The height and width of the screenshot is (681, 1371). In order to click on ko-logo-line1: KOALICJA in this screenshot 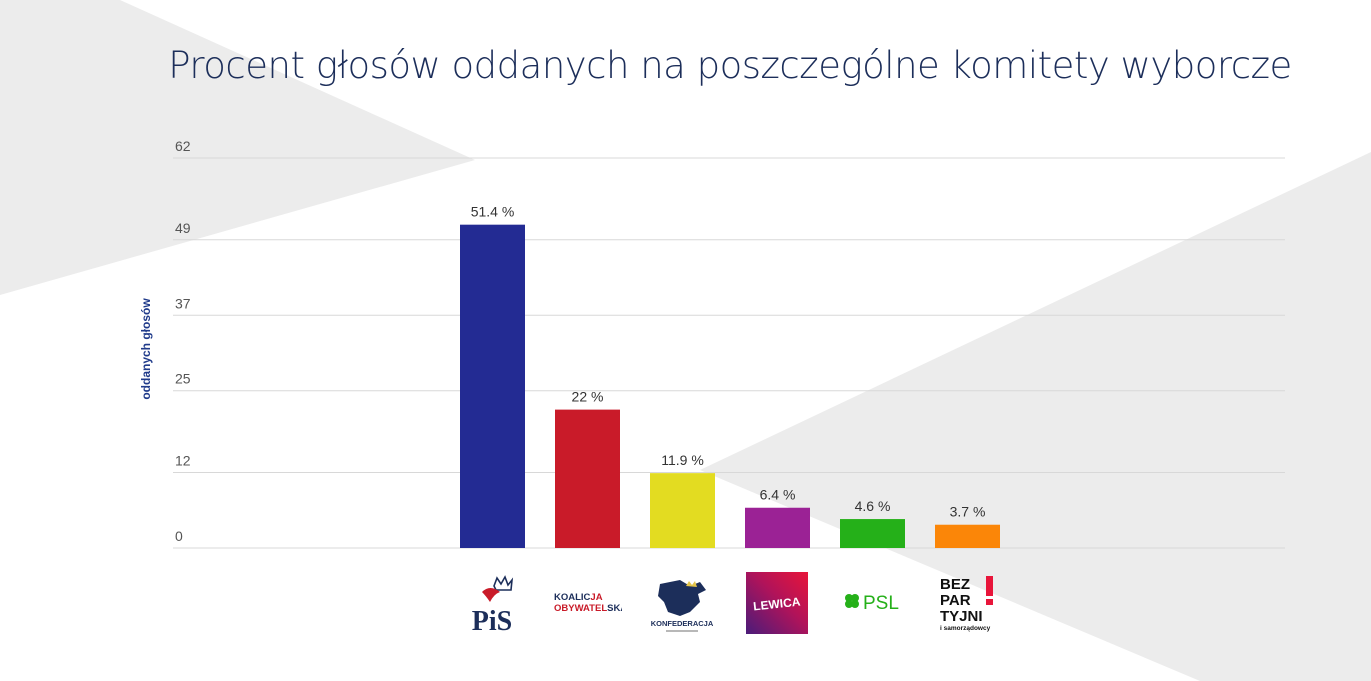, I will do `click(578, 597)`.